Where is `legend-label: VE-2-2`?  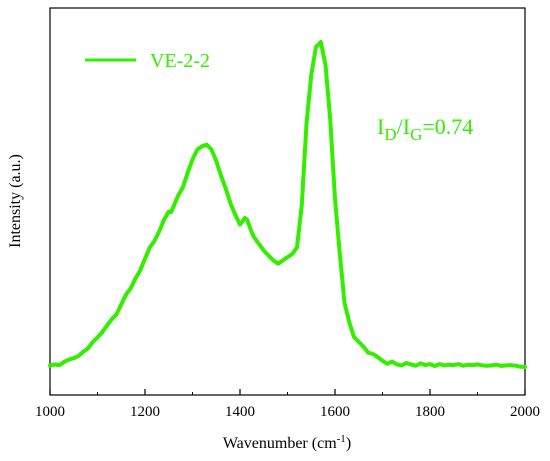 legend-label: VE-2-2 is located at coordinates (180, 61).